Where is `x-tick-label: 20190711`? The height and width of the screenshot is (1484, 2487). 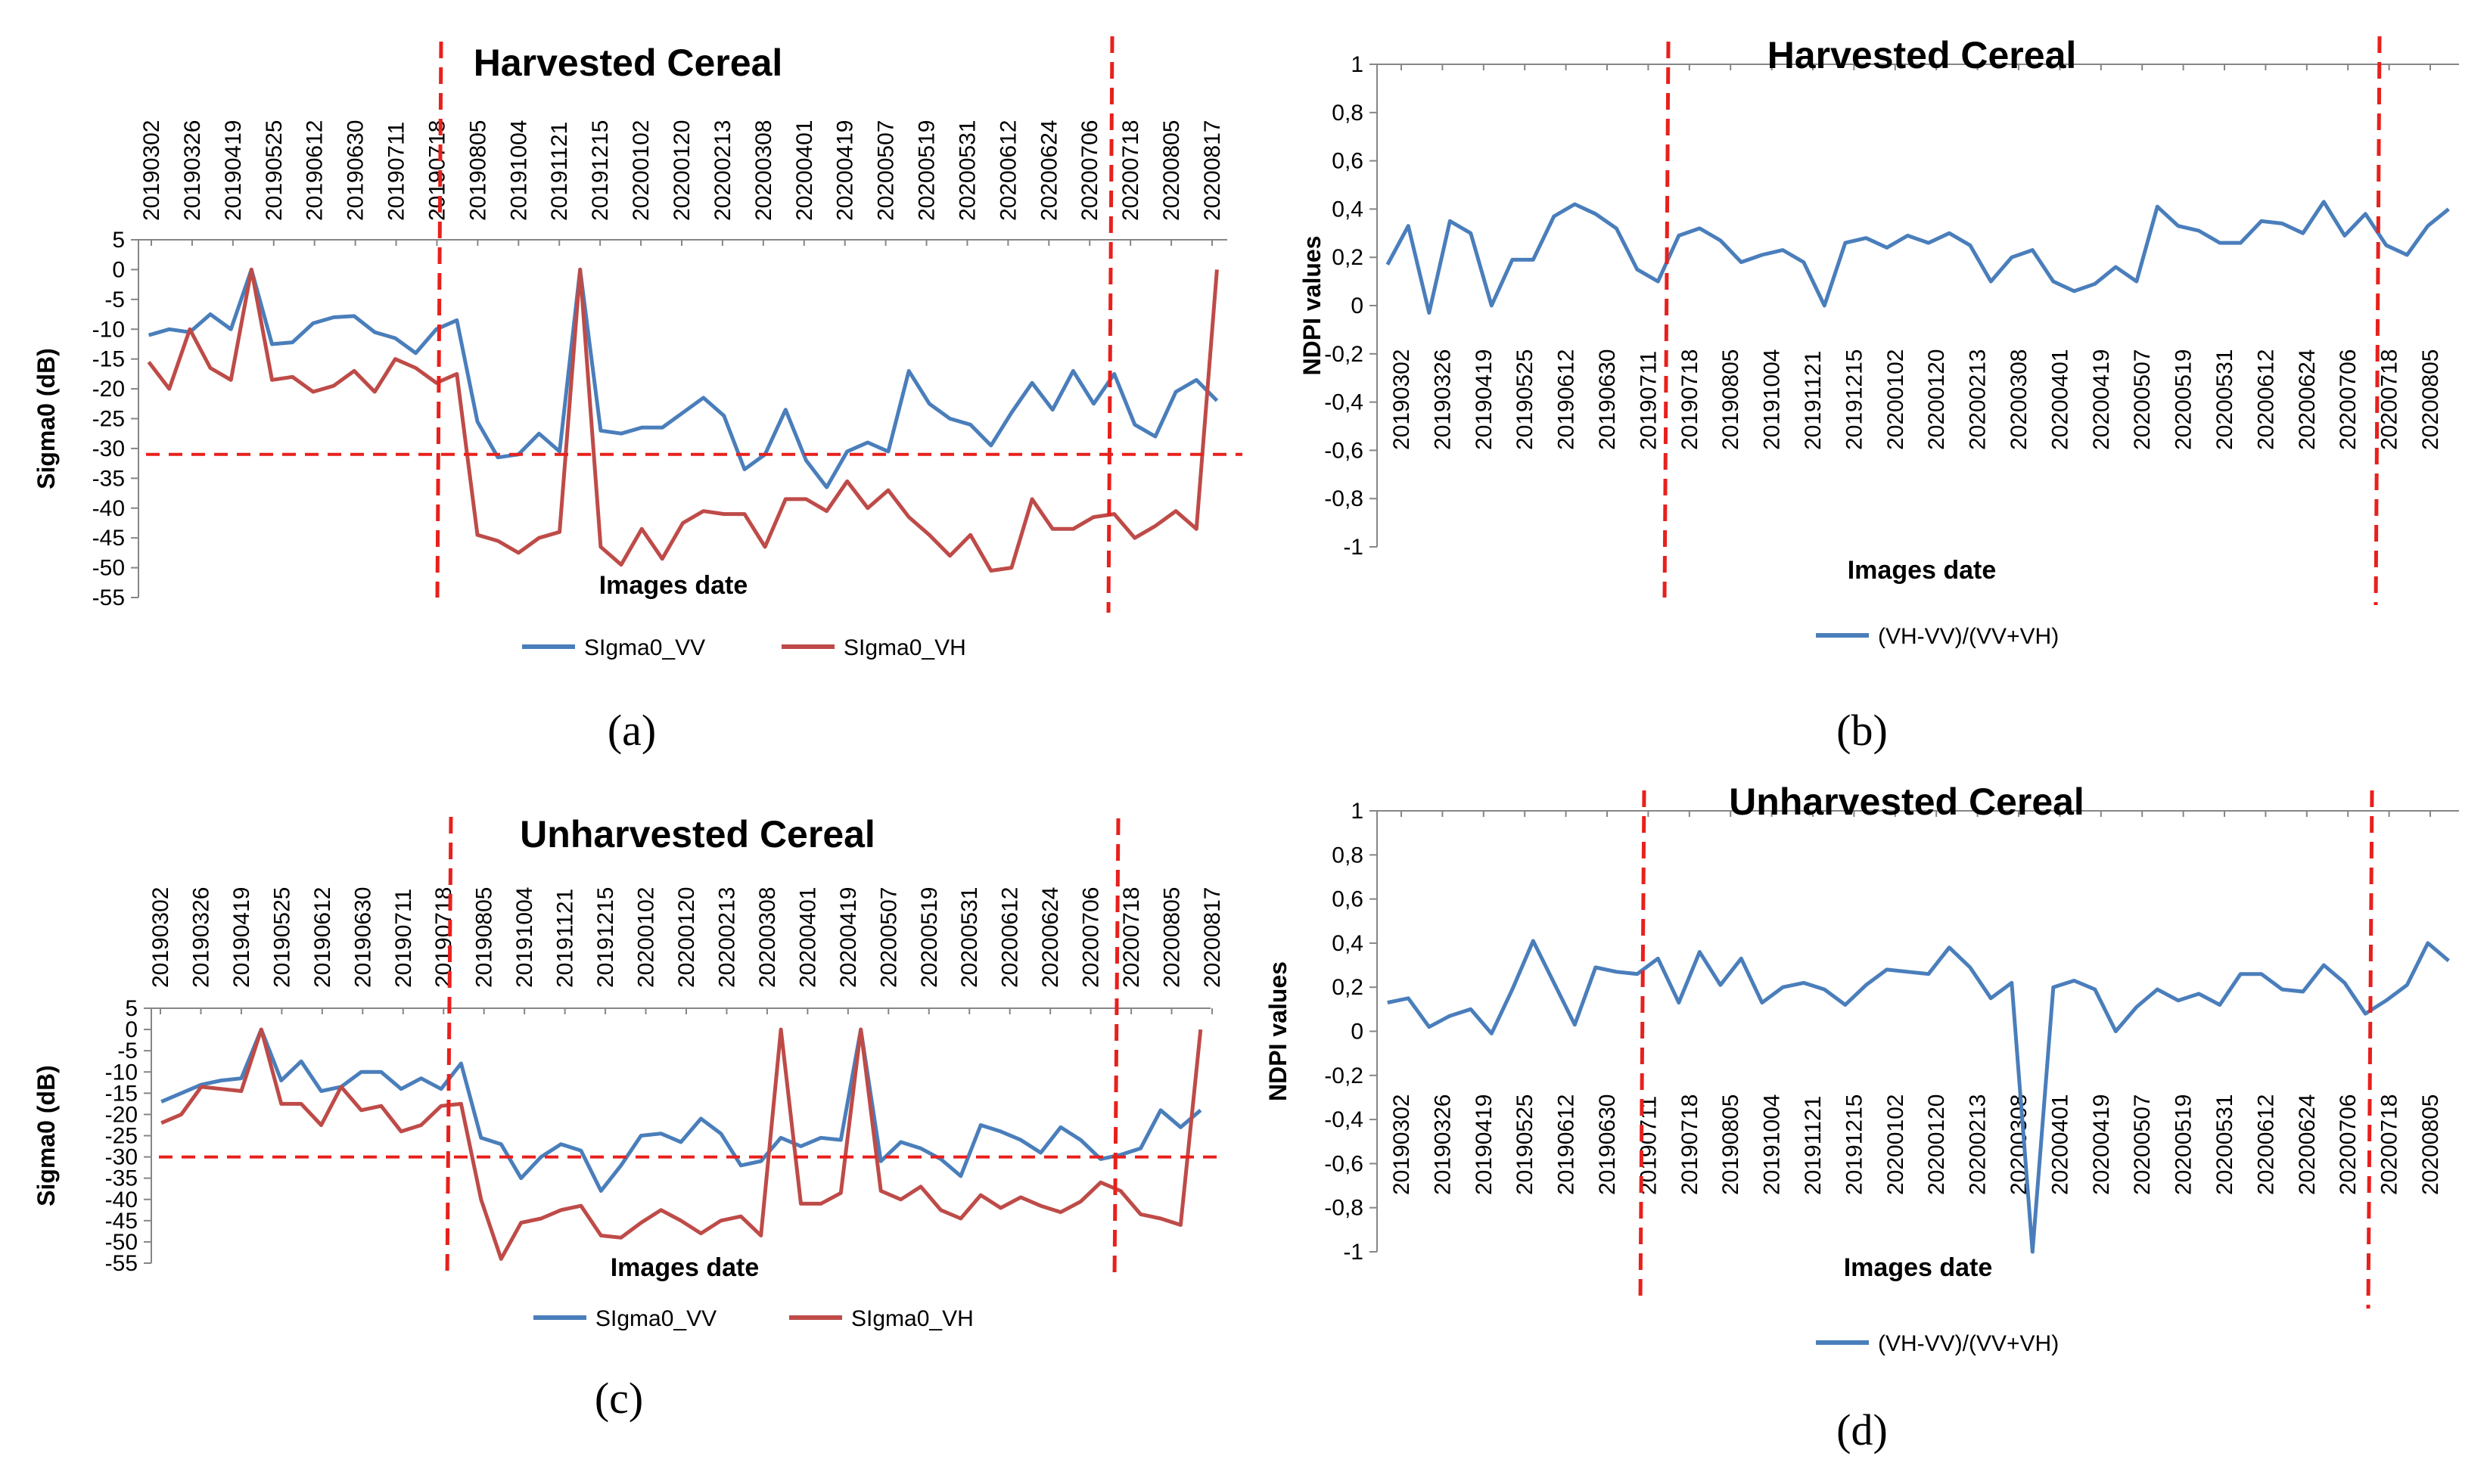 x-tick-label: 20190711 is located at coordinates (403, 938).